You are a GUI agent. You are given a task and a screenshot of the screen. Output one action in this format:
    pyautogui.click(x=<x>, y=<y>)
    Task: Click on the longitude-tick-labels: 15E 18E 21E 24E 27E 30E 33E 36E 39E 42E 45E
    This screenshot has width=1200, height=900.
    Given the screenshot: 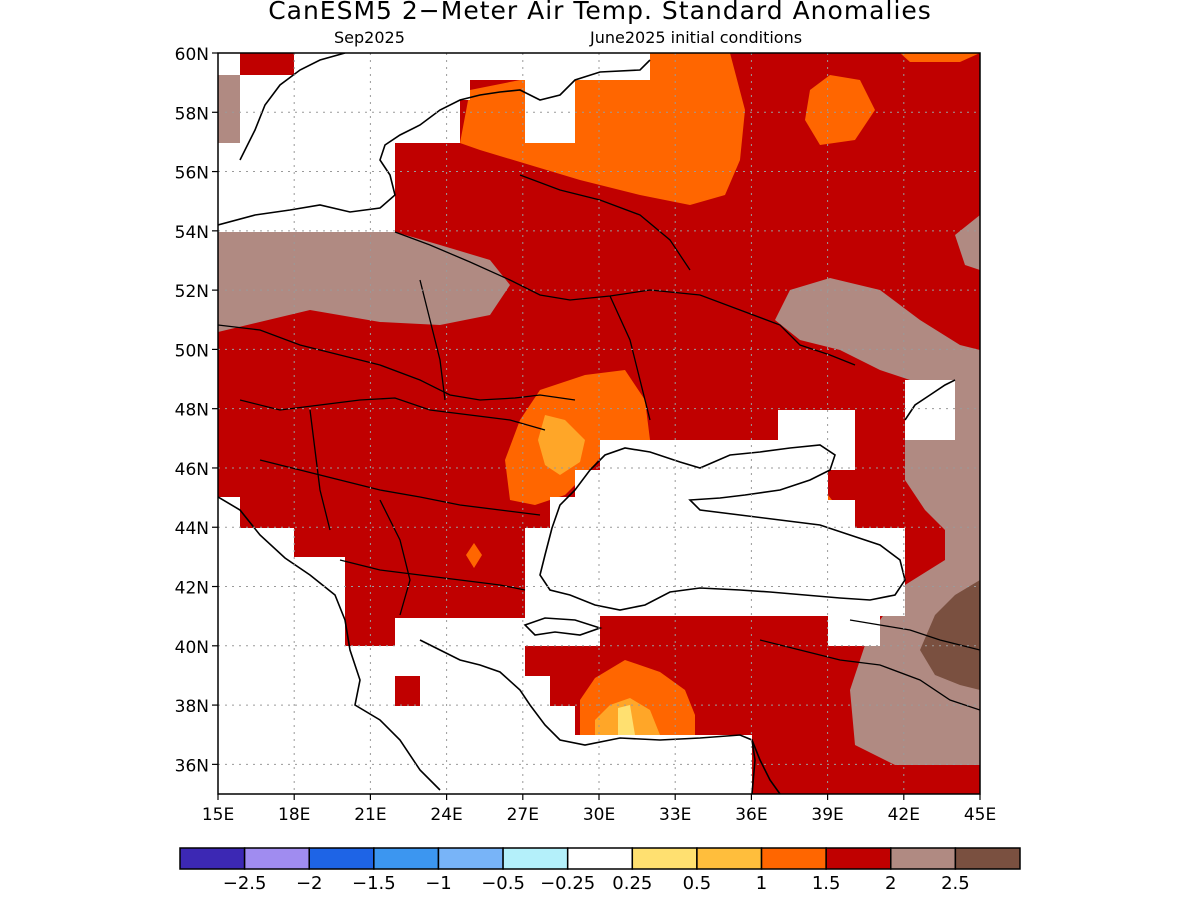 What is the action you would take?
    pyautogui.click(x=599, y=809)
    